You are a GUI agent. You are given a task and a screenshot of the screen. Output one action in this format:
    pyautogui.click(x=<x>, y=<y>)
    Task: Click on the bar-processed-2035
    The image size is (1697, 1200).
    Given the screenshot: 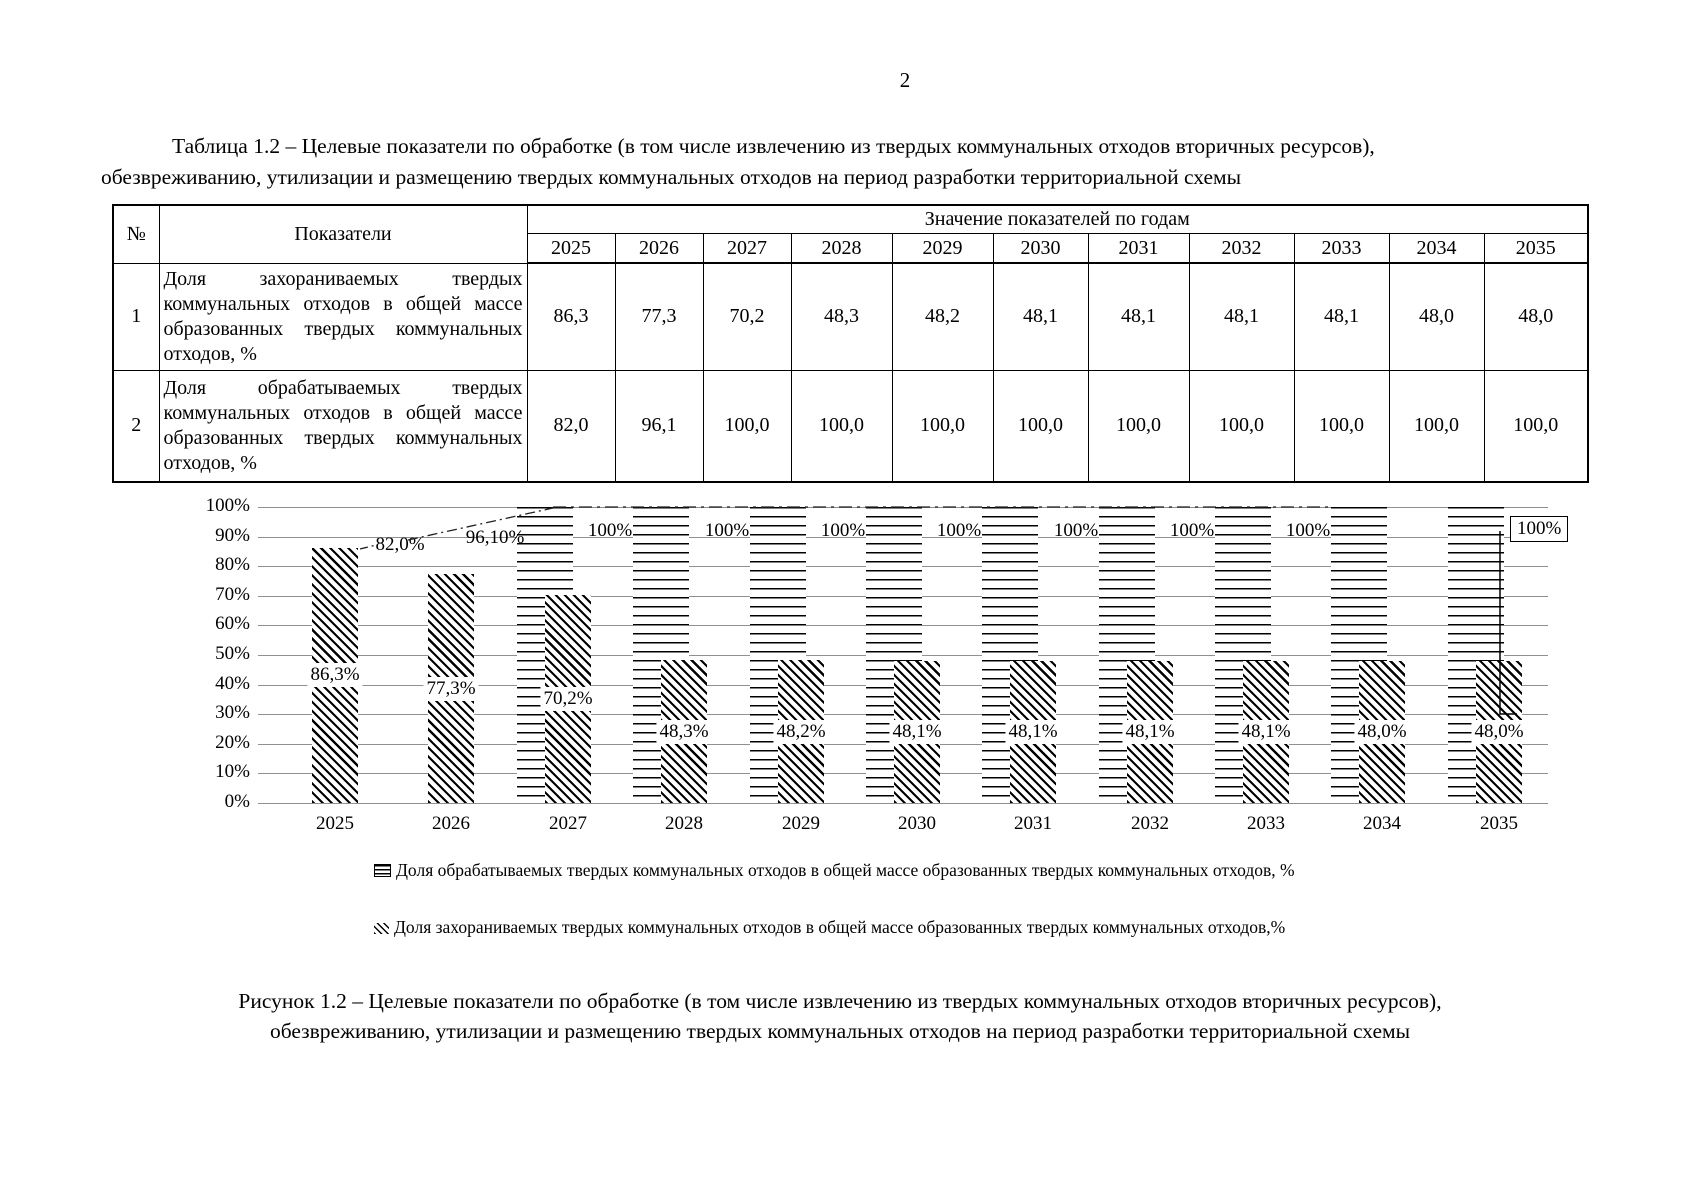 What is the action you would take?
    pyautogui.click(x=1476, y=655)
    